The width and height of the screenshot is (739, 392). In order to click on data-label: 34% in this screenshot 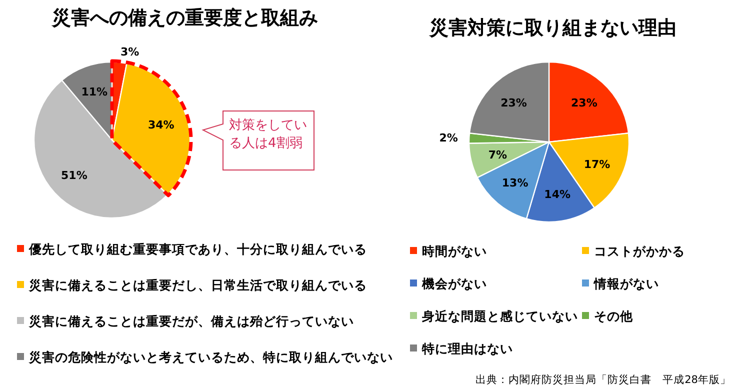, I will do `click(161, 125)`.